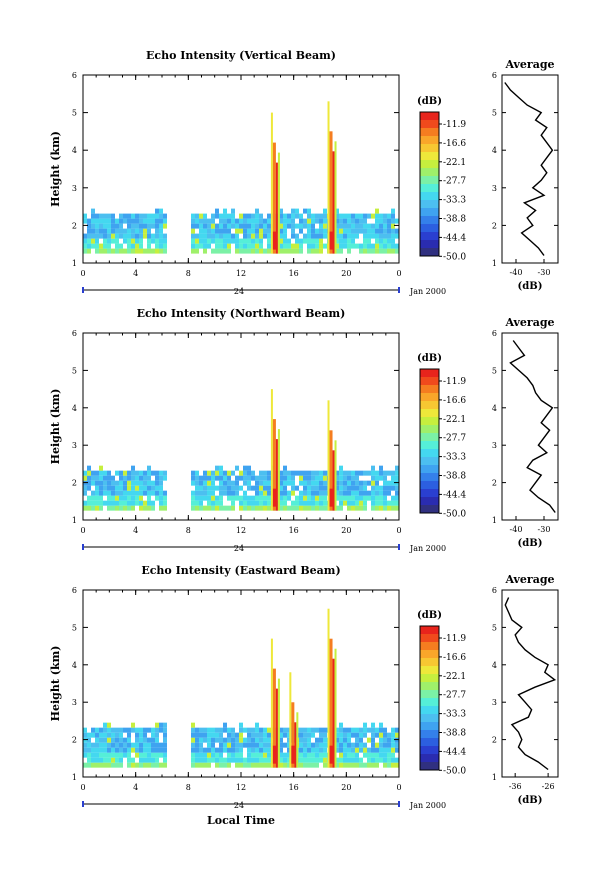 The image size is (611, 875). I want to click on colorbar-tick-label: -22.1, so click(454, 420).